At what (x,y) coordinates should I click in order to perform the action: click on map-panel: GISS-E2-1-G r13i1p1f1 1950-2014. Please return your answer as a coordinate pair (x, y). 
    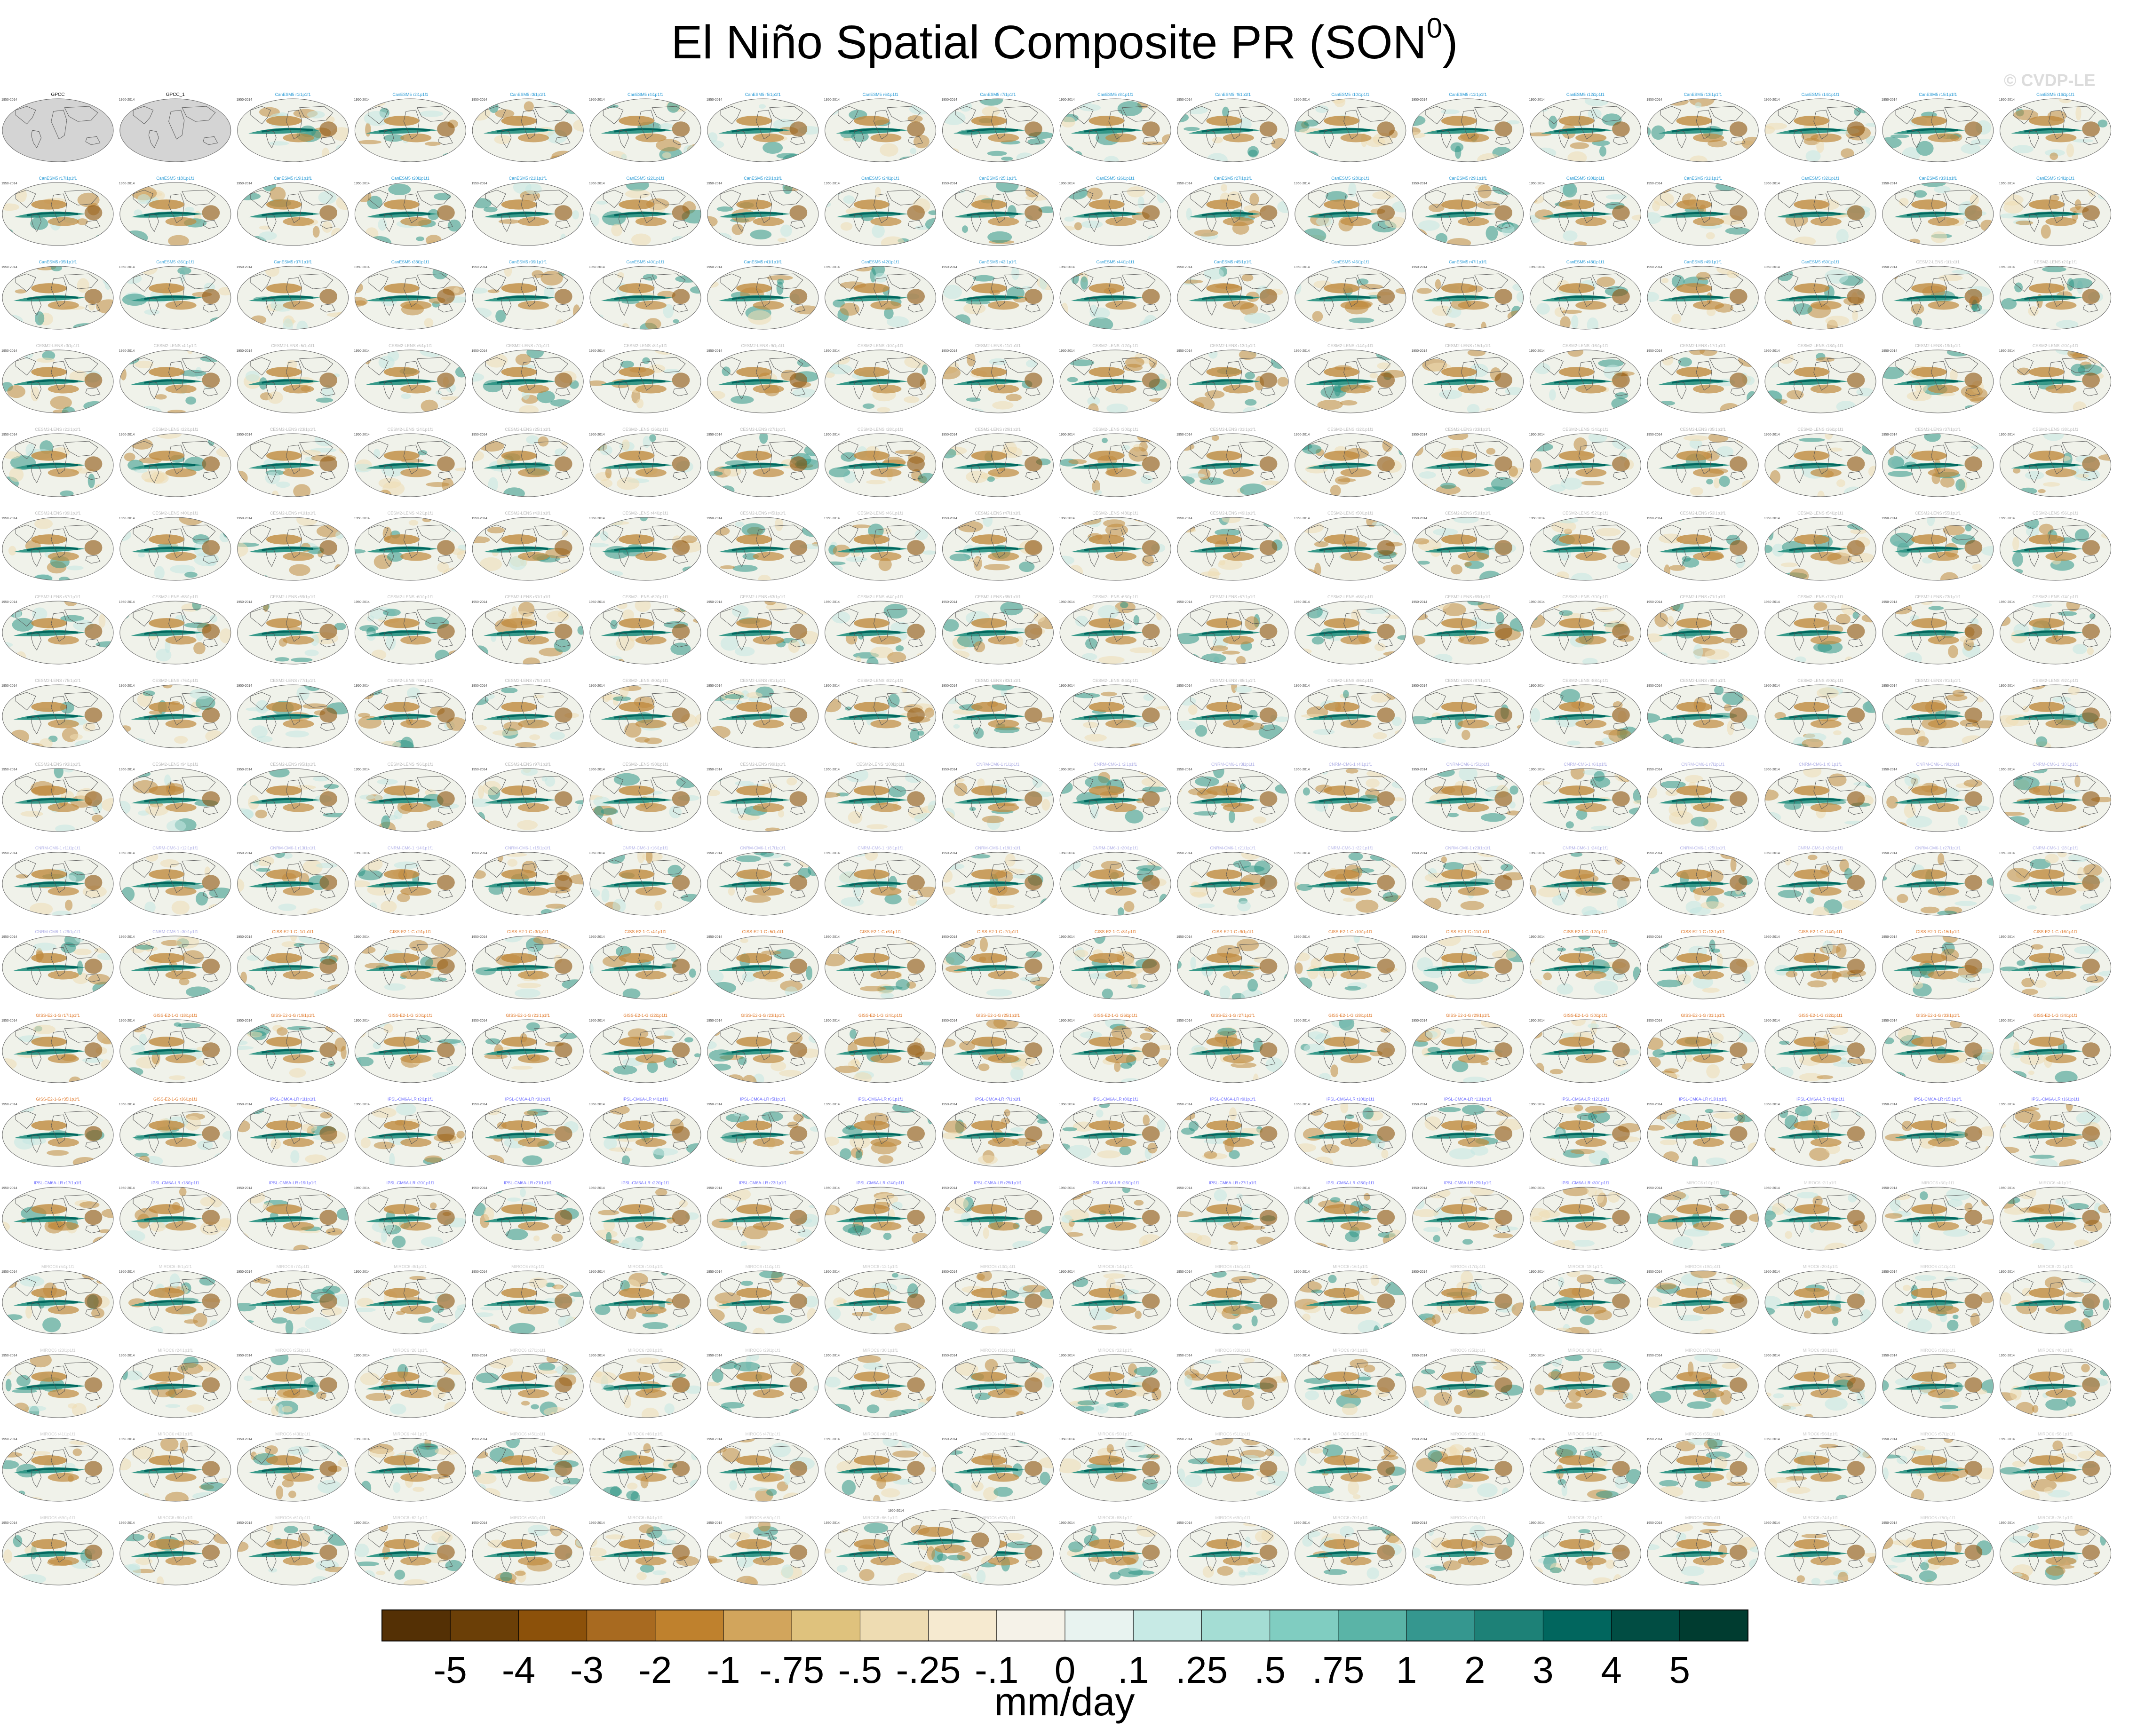
    Looking at the image, I should click on (1702, 964).